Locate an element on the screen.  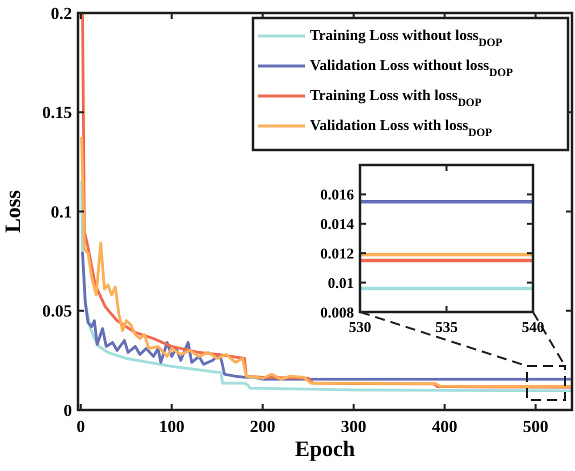
y-tick-label: 0 is located at coordinates (68, 410).